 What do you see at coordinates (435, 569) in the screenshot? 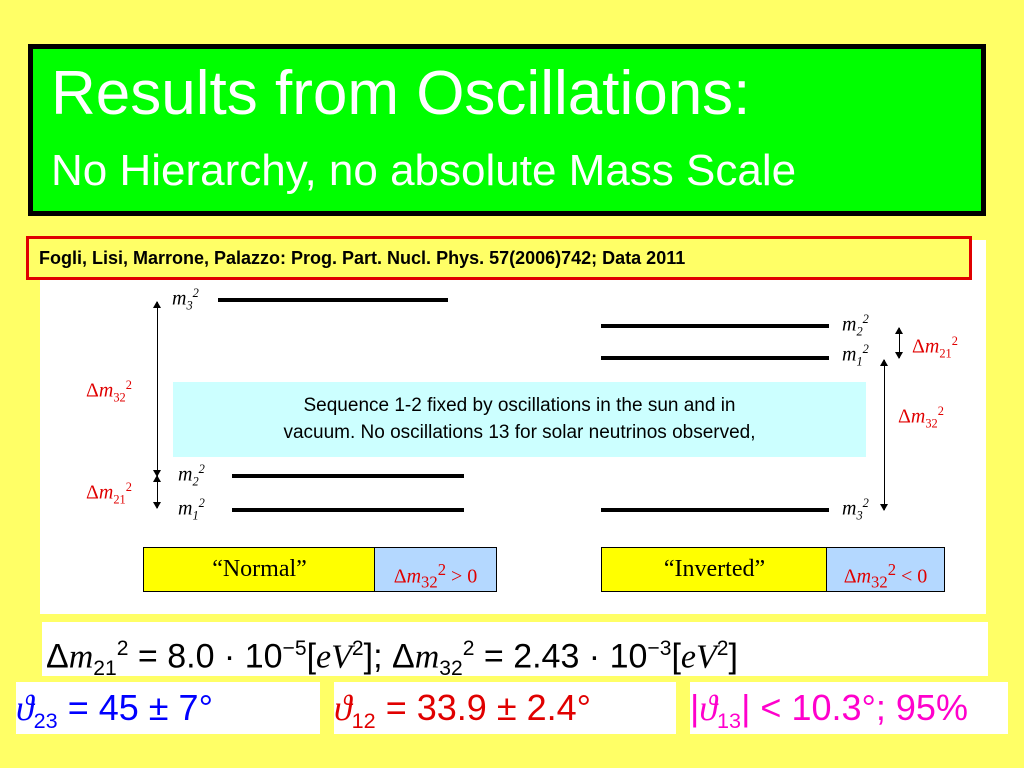
I see `normal-condition: Δm322 > 0` at bounding box center [435, 569].